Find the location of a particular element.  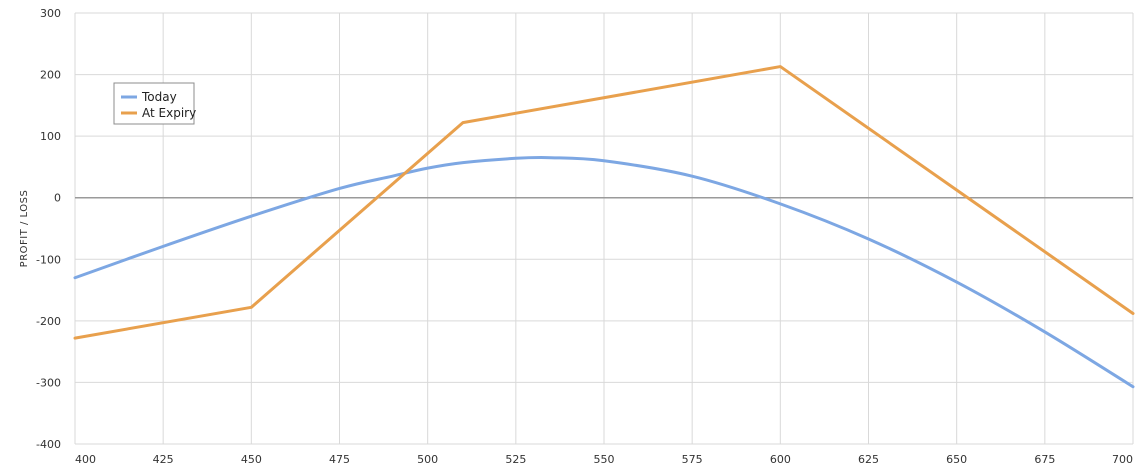

legend-entry: At Expiry is located at coordinates (169, 113).